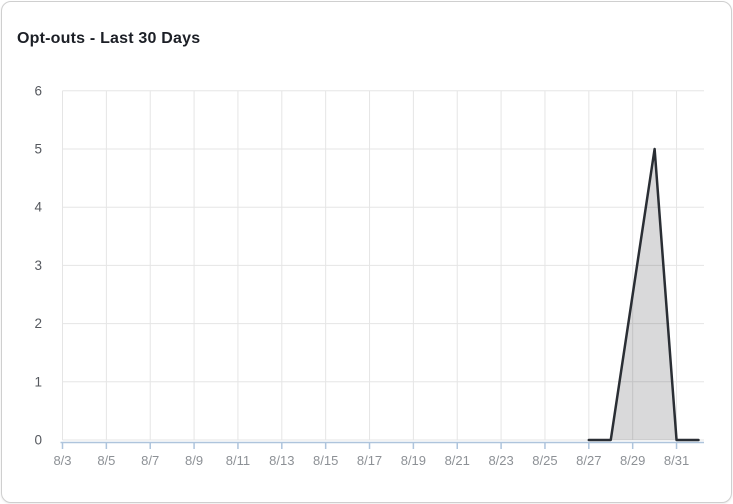  What do you see at coordinates (457, 460) in the screenshot?
I see `x-tick-label: 8/21` at bounding box center [457, 460].